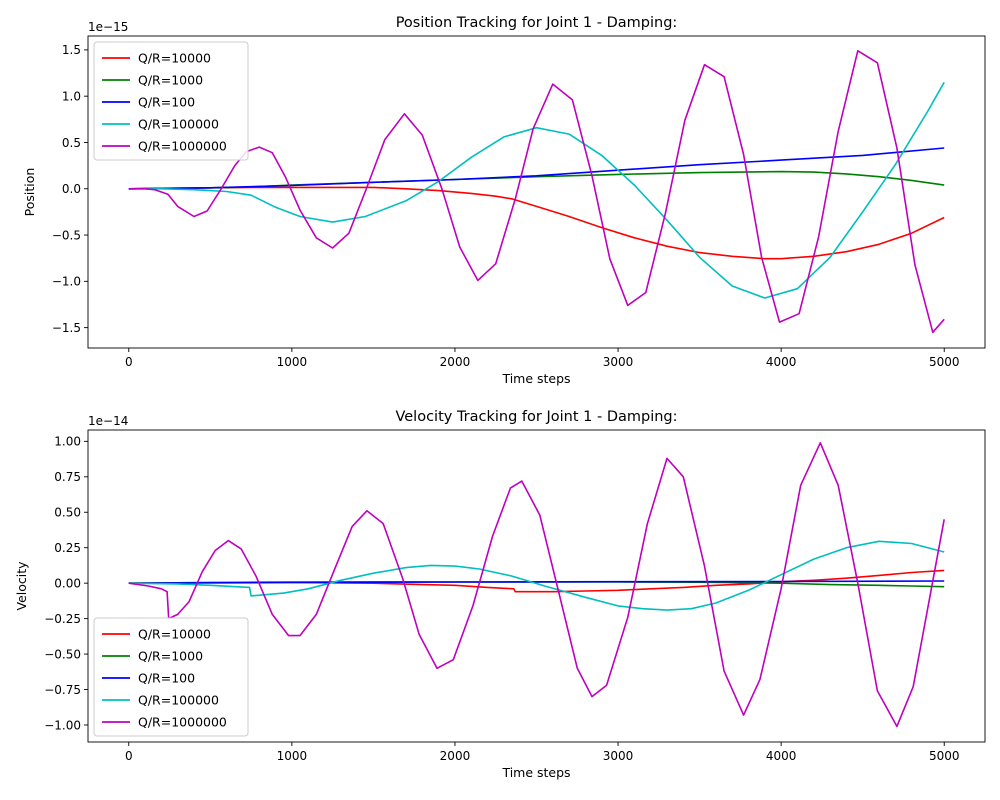 Image resolution: width=1000 pixels, height=800 pixels. Describe the element at coordinates (67, 477) in the screenshot. I see `y-tick-label: 0.75` at that location.